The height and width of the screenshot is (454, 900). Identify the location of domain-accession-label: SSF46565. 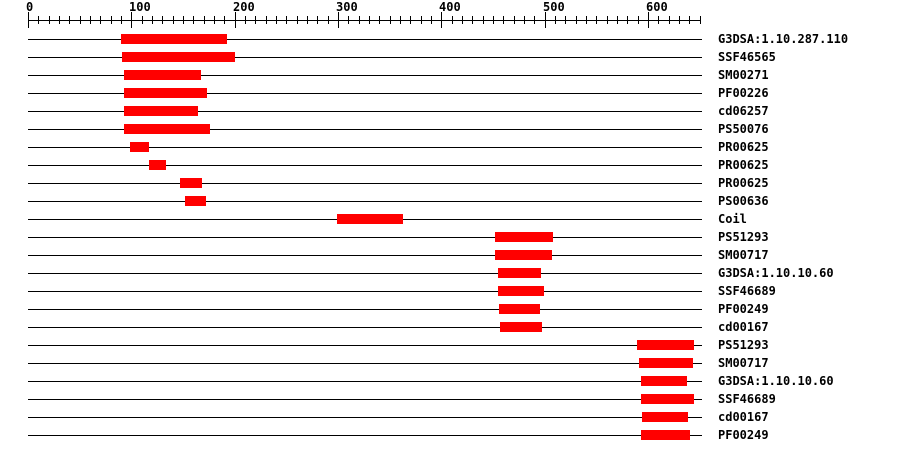
(747, 57).